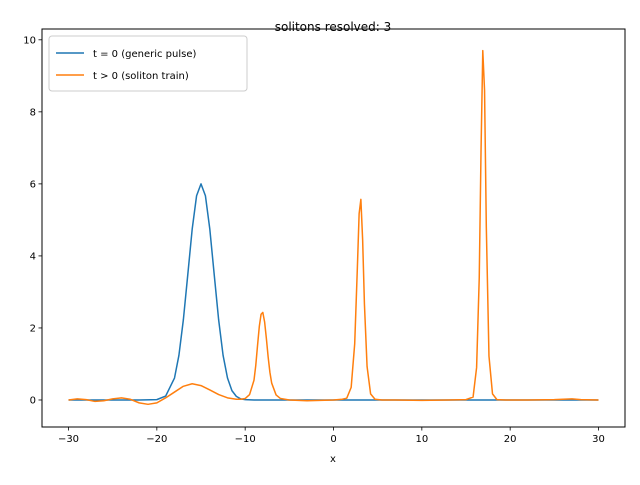 The height and width of the screenshot is (485, 640). Describe the element at coordinates (33, 184) in the screenshot. I see `y-tick-label: 6` at that location.